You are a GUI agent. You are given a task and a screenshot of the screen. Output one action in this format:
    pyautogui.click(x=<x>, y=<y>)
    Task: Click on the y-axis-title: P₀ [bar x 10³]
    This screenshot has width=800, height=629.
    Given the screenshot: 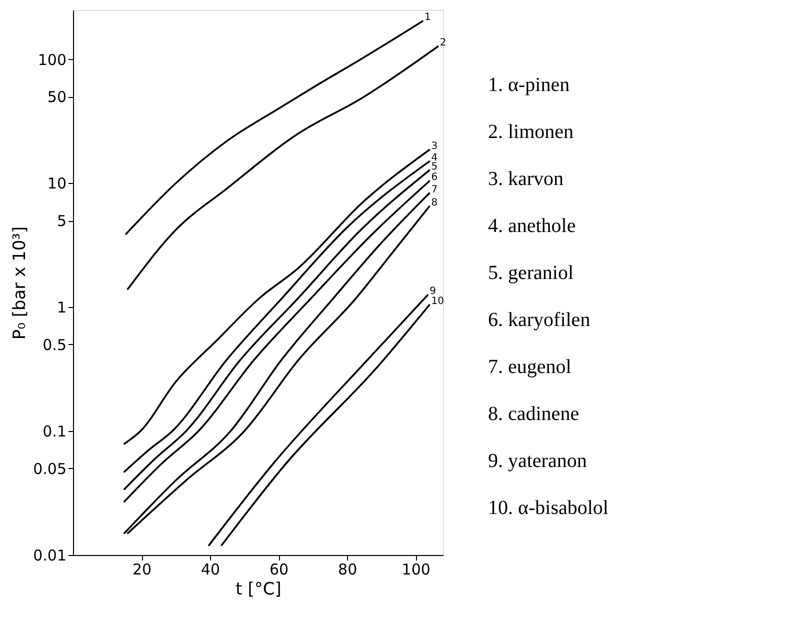 What is the action you would take?
    pyautogui.click(x=20, y=283)
    